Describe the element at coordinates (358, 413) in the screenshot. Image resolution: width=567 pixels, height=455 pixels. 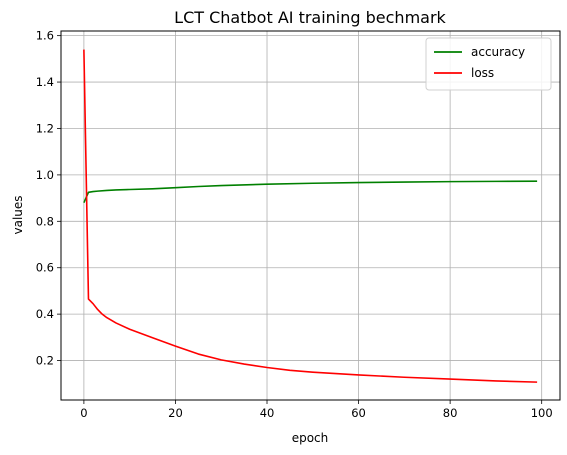
I see `x-tick-label: 60` at that location.